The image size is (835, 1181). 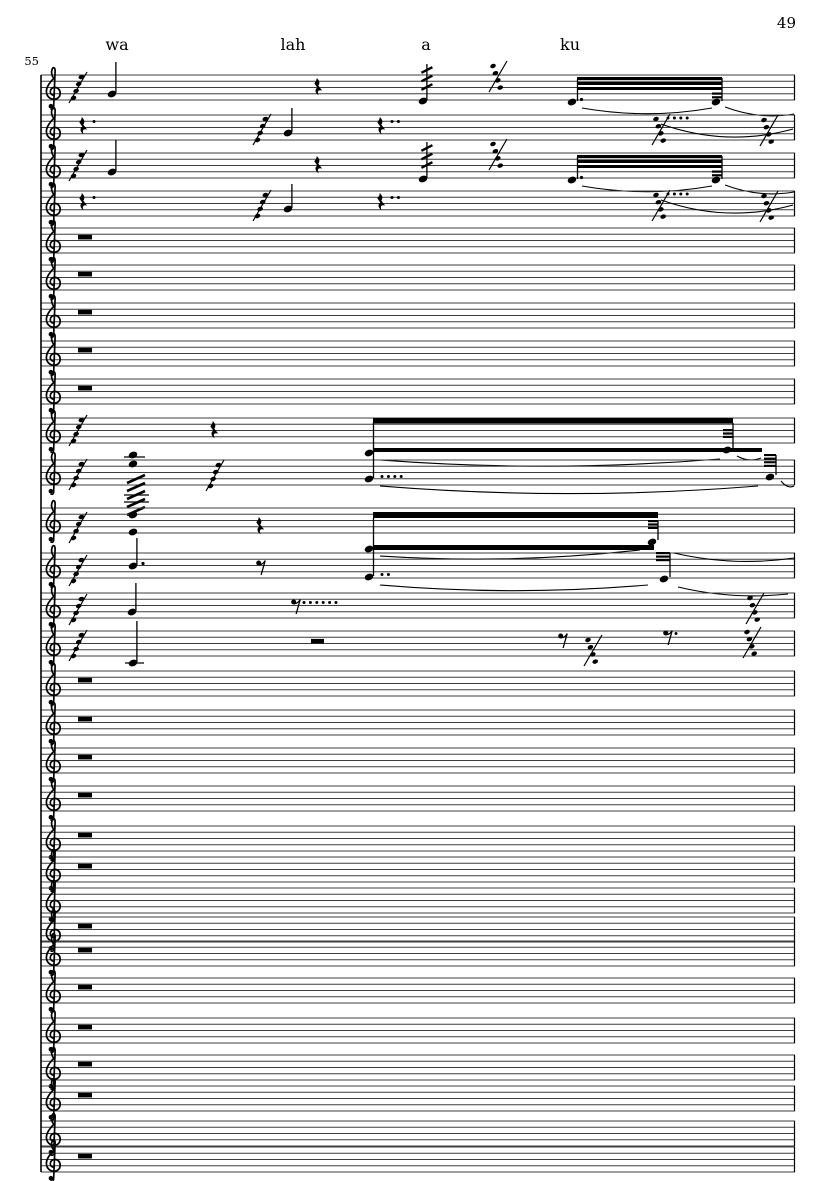 I want to click on lyric-syllable: ku, so click(x=570, y=44).